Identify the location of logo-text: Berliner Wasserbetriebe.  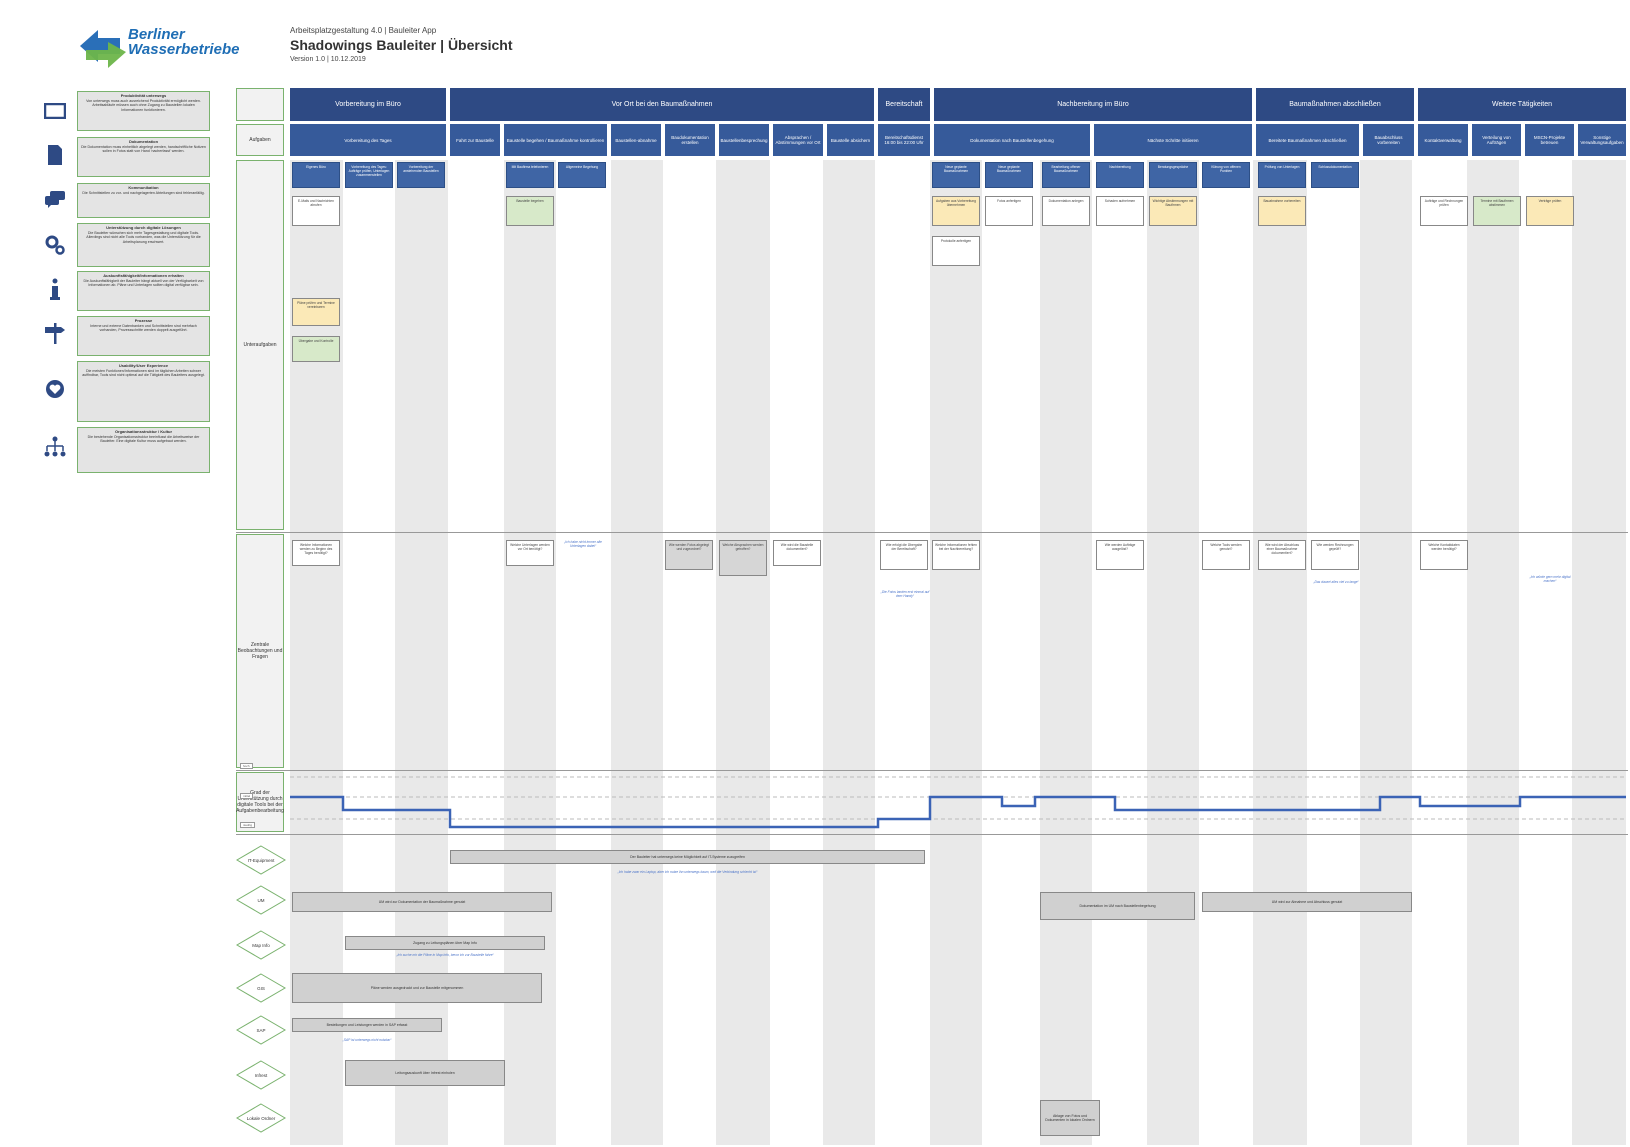
(183, 42).